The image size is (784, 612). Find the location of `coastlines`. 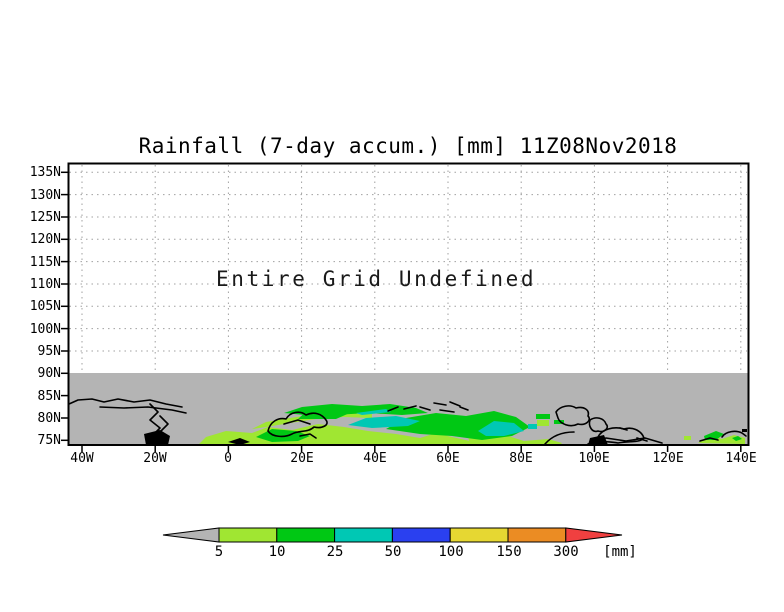

coastlines is located at coordinates (408, 421).